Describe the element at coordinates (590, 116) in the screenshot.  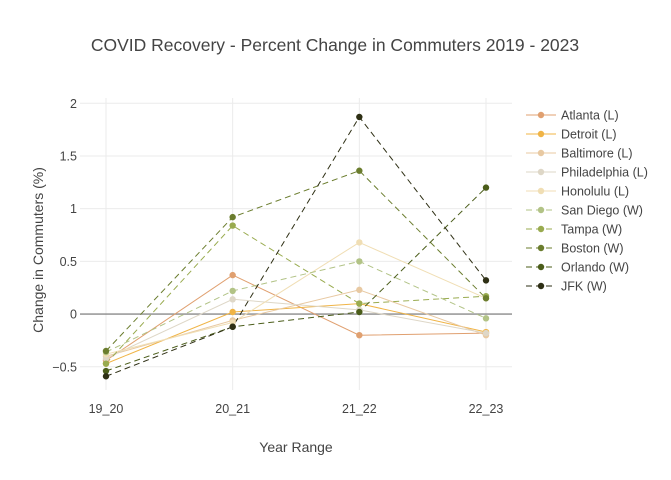
I see `legend-label: Atlanta (L)` at that location.